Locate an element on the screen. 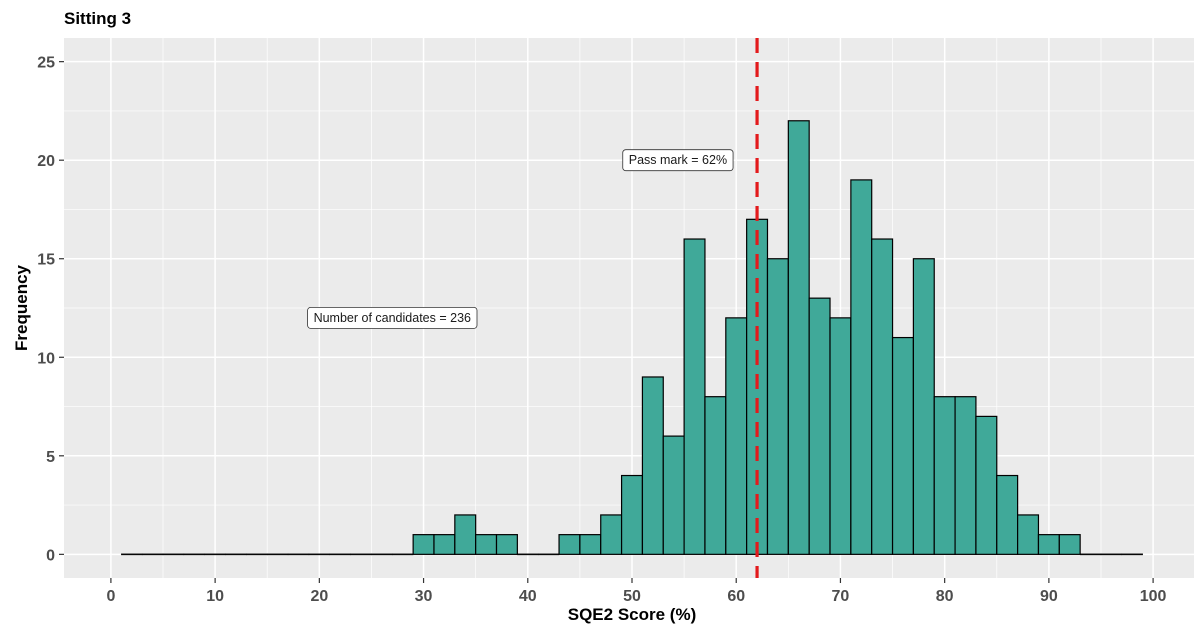  x-tick-label: 100 is located at coordinates (1153, 596).